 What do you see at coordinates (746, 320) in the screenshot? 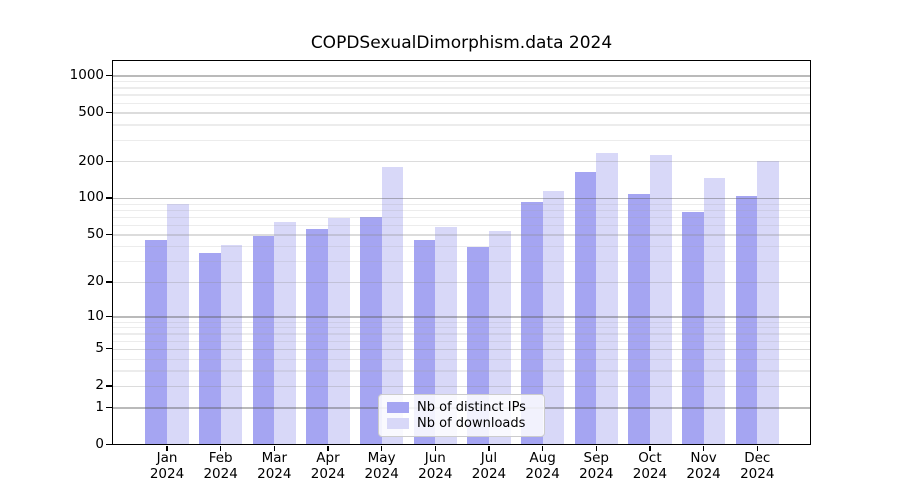
I see `bar-dec-distinct-ips` at bounding box center [746, 320].